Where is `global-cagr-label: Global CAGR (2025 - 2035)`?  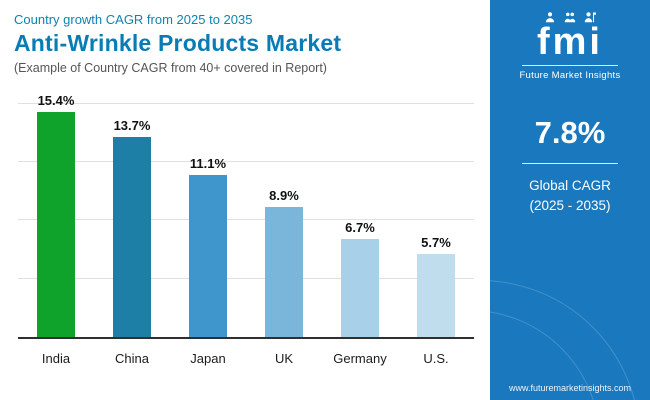 global-cagr-label: Global CAGR (2025 - 2035) is located at coordinates (570, 196).